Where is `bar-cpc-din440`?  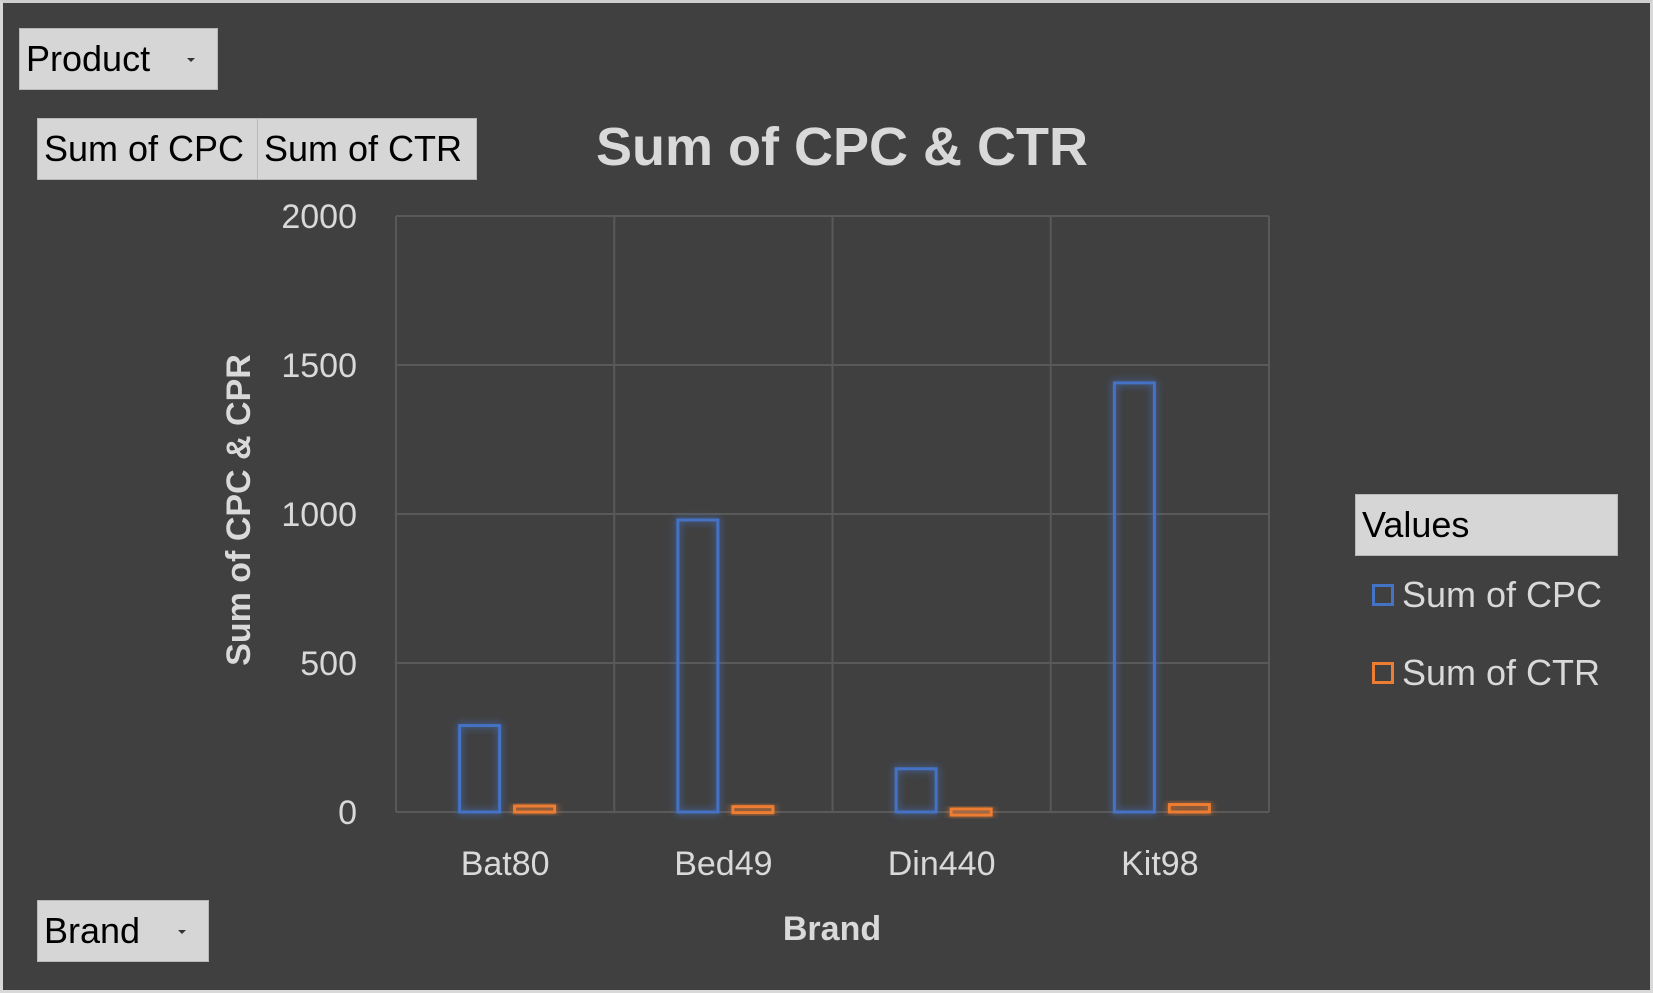
bar-cpc-din440 is located at coordinates (916, 790).